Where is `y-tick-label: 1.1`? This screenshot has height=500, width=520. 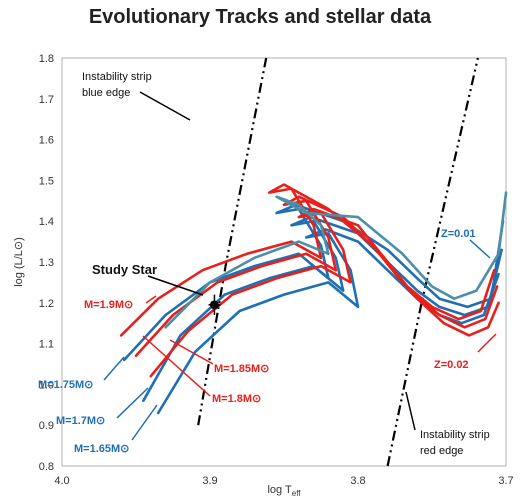 y-tick-label: 1.1 is located at coordinates (46, 345).